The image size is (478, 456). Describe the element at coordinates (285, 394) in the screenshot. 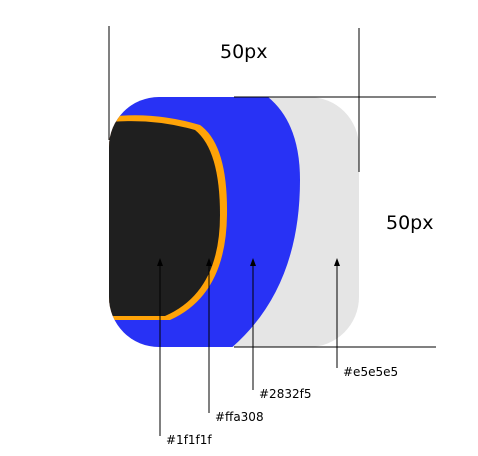

I see `blue-color-label: #2832f5` at that location.